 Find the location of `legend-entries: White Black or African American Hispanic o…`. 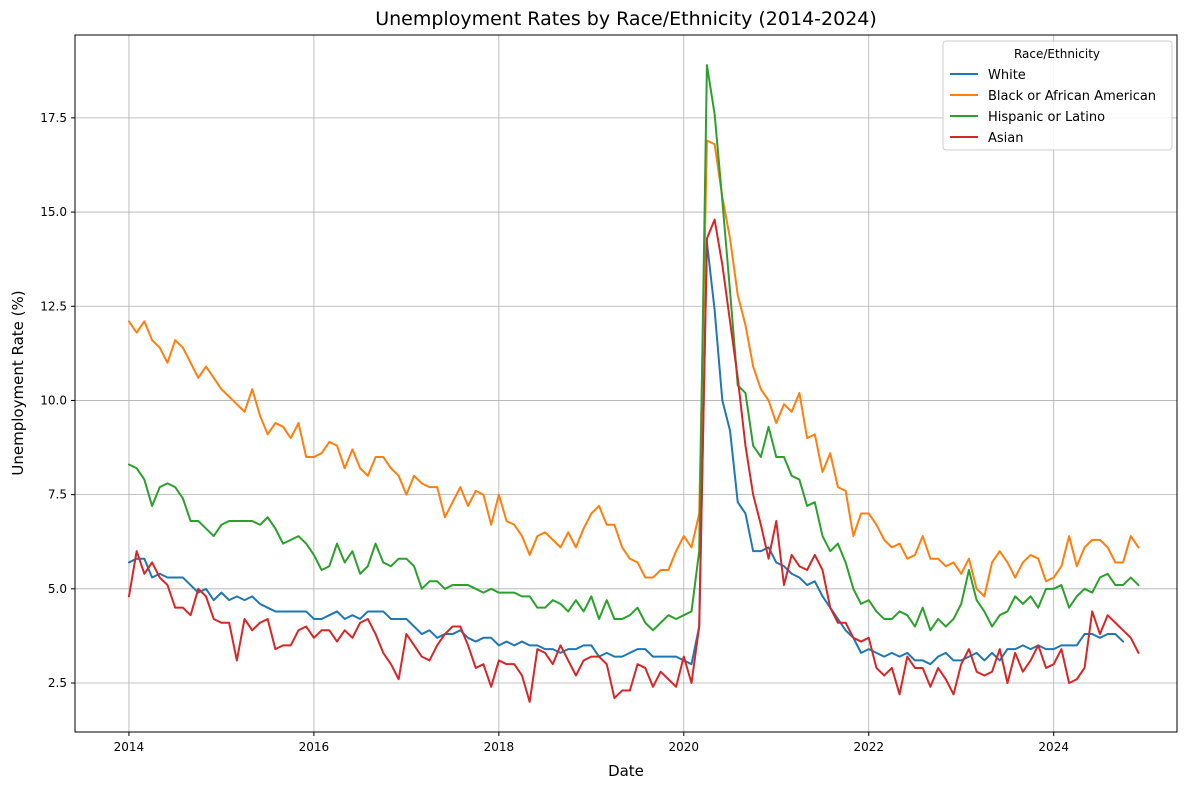

legend-entries: White Black or African American Hispanic o… is located at coordinates (1053, 107).